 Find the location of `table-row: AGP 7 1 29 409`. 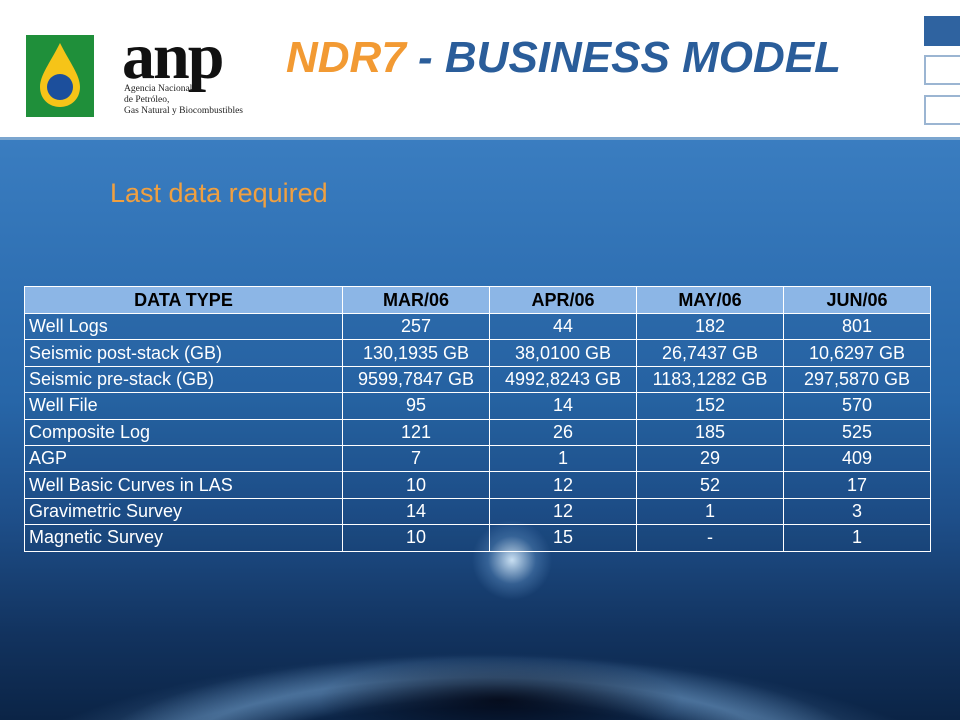

table-row: AGP 7 1 29 409 is located at coordinates (477, 458).